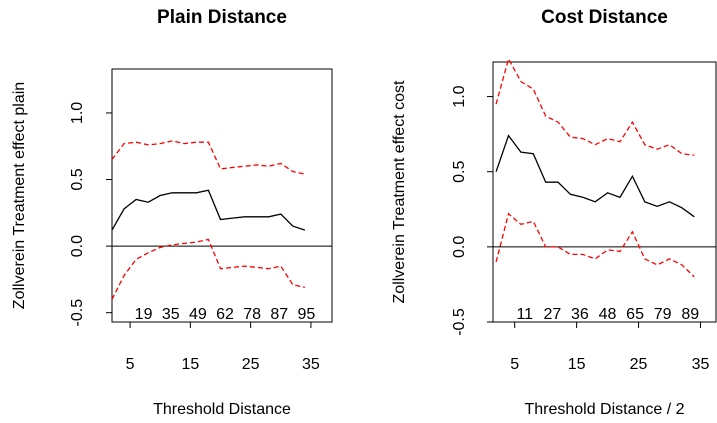  I want to click on count-label: 62, so click(225, 314).